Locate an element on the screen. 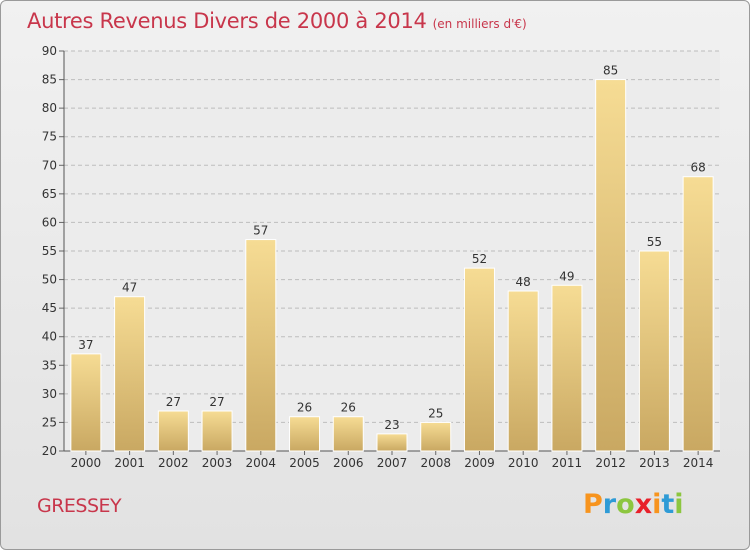 The width and height of the screenshot is (750, 550). bar-value-label: 49 is located at coordinates (566, 276).